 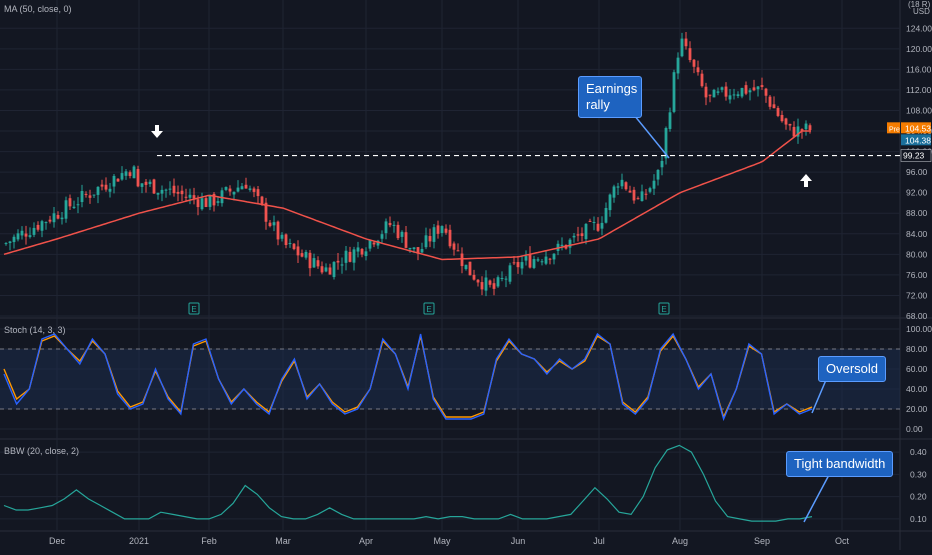 What do you see at coordinates (917, 369) in the screenshot?
I see `stoch-tick-label: 60.00` at bounding box center [917, 369].